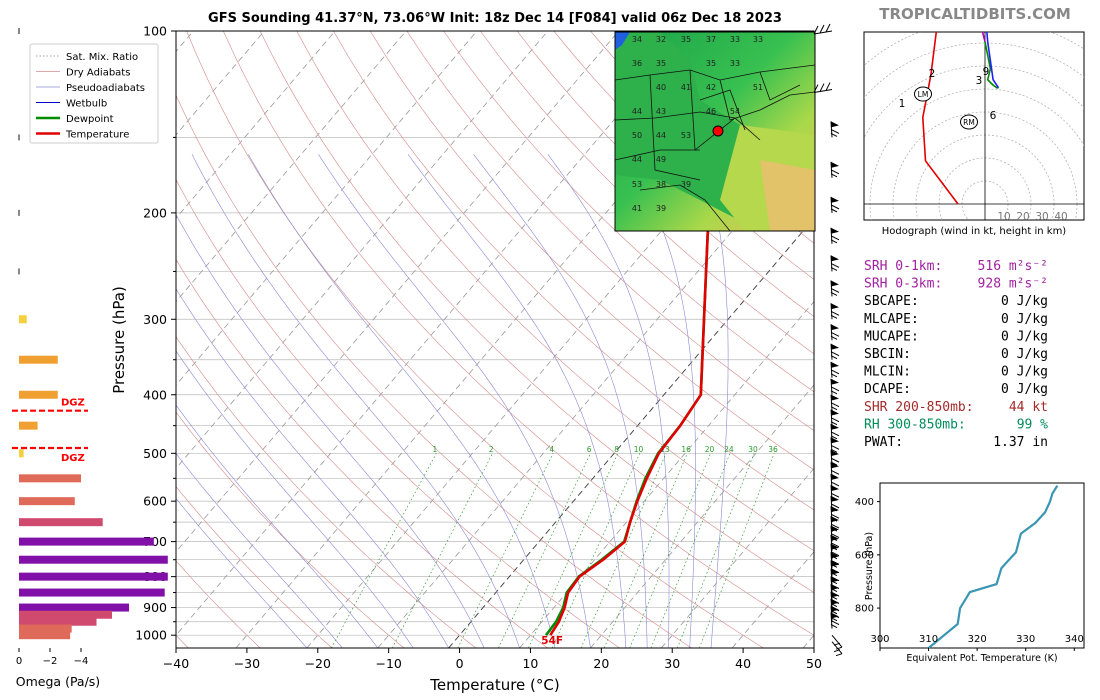 The image size is (1100, 700). What do you see at coordinates (1013, 266) in the screenshot?
I see `index-value: 516 m²s⁻²` at bounding box center [1013, 266].